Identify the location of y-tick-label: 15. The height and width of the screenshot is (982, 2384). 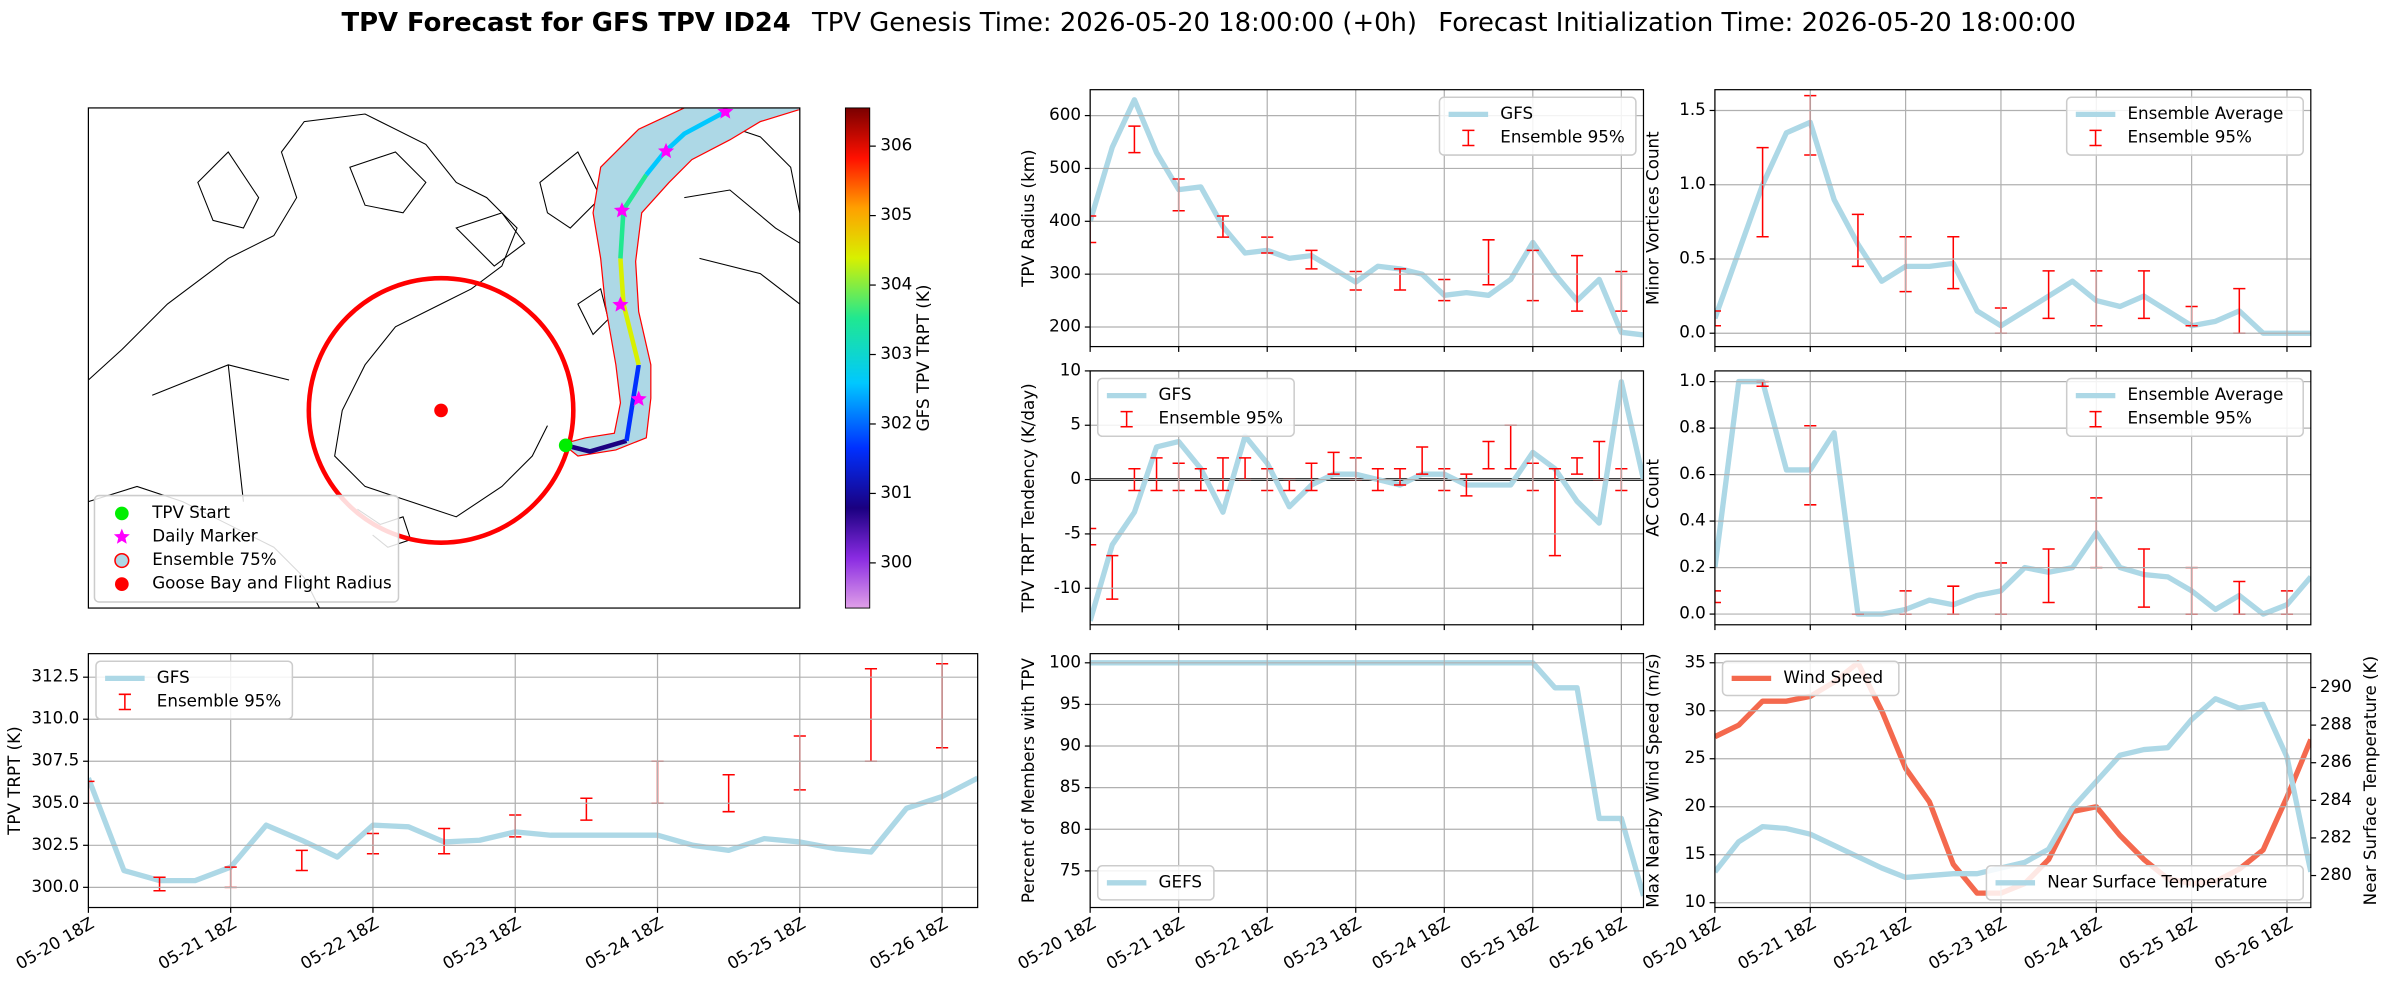
(1695, 853).